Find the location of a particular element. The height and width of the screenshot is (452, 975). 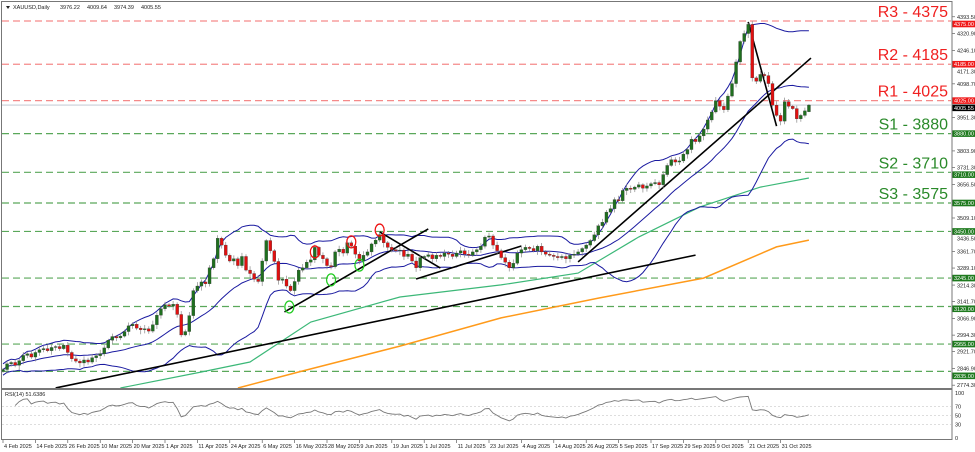

level-tag: 4025.00 is located at coordinates (964, 102).